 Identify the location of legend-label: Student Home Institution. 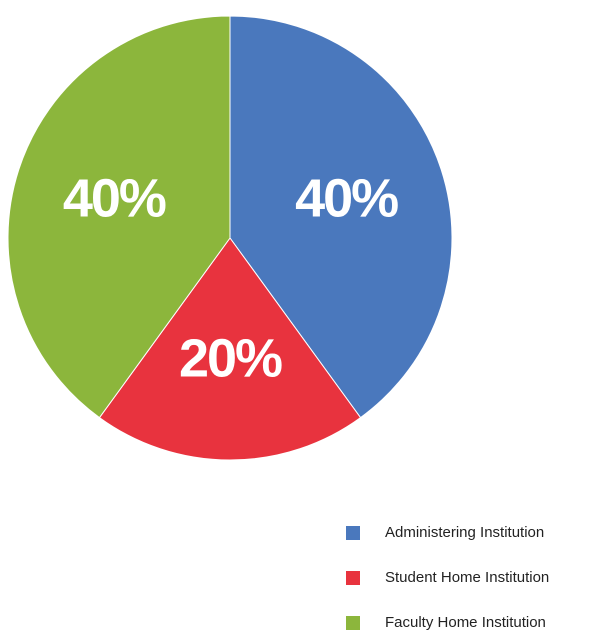
(467, 577).